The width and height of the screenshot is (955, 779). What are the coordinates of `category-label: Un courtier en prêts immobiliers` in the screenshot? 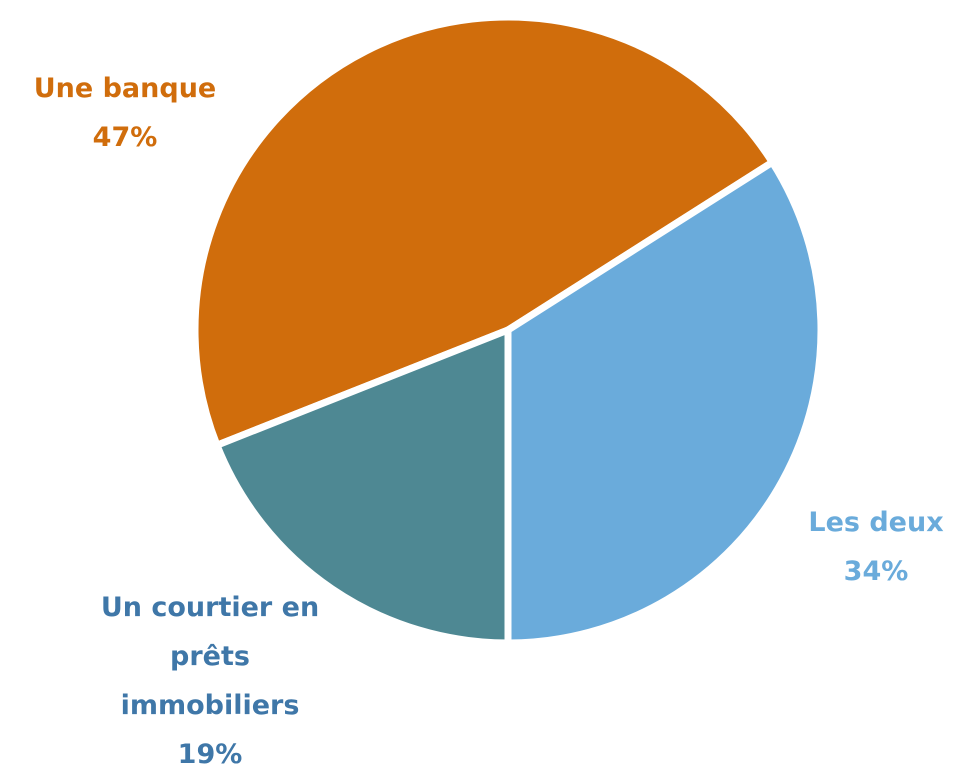 It's located at (210, 656).